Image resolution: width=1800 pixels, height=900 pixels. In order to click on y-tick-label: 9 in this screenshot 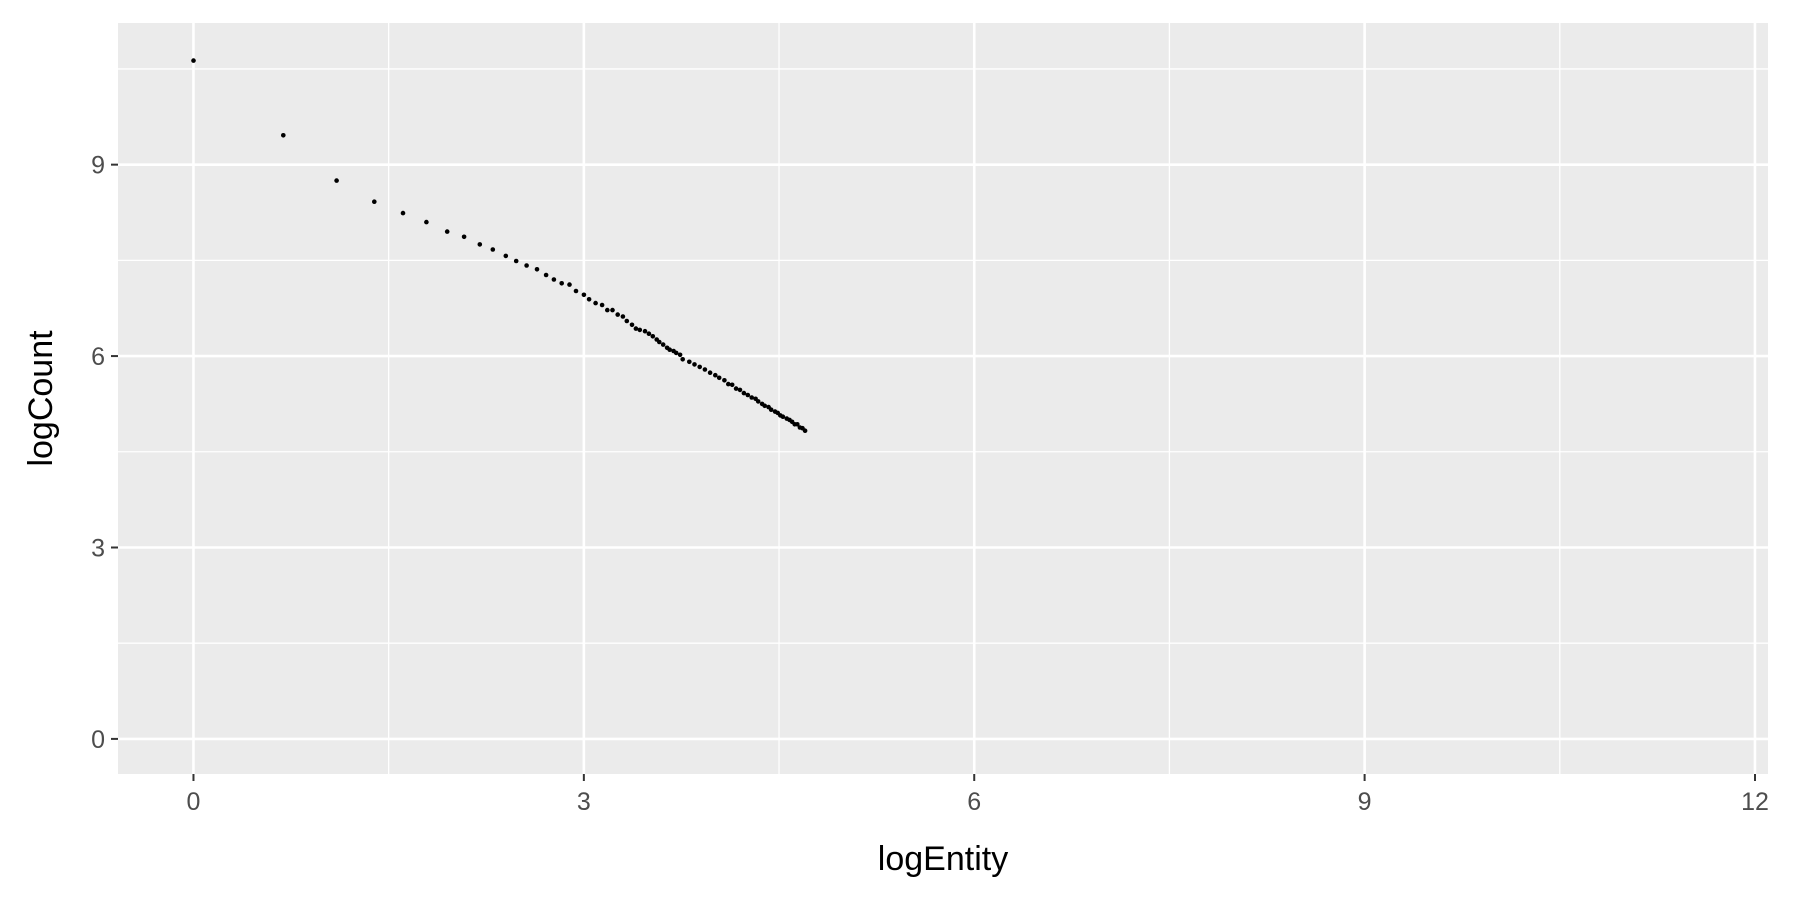, I will do `click(98, 166)`.